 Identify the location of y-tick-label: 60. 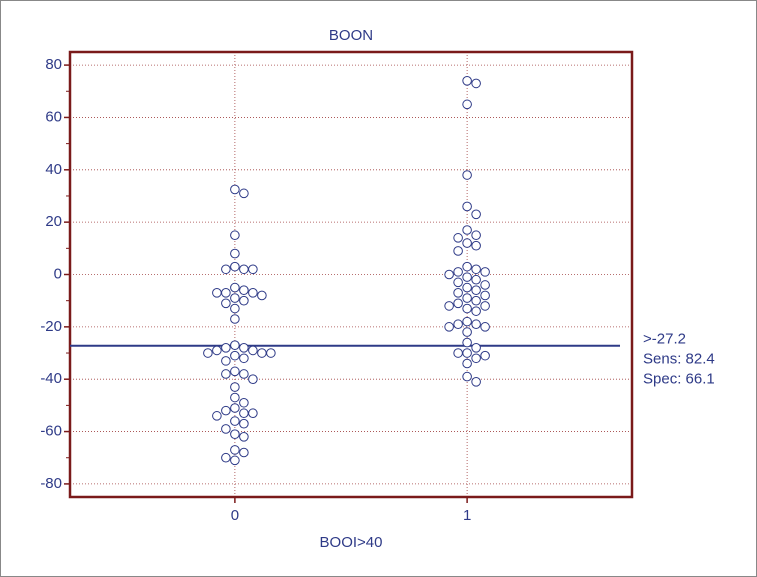
(53, 116).